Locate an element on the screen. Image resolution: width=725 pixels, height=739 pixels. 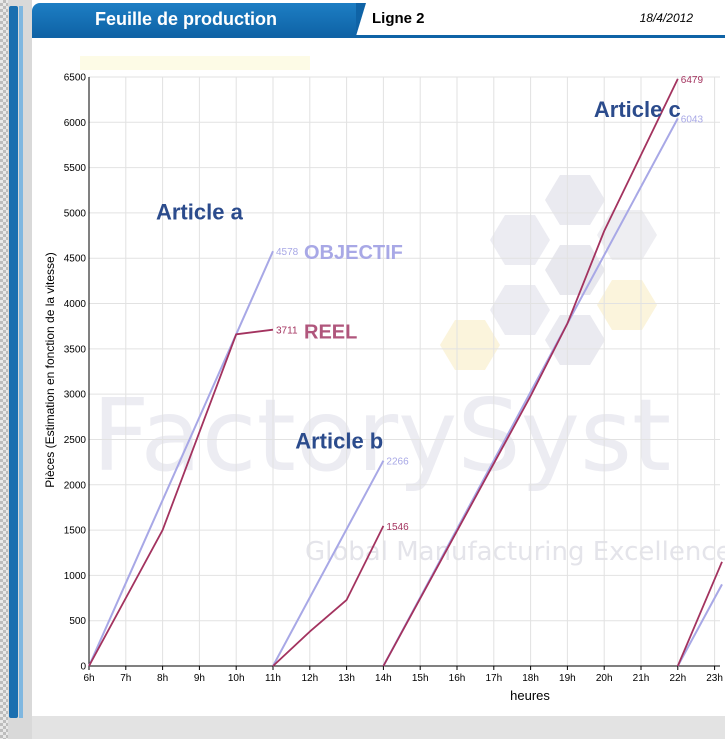
y-tick-label: 3500 is located at coordinates (75, 349).